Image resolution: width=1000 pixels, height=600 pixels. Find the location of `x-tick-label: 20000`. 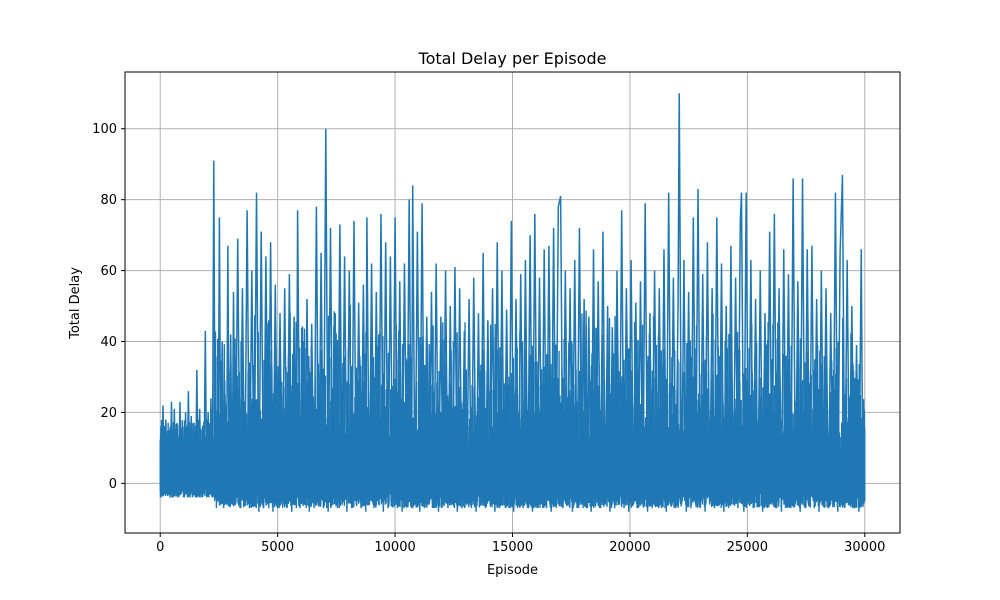

x-tick-label: 20000 is located at coordinates (629, 547).